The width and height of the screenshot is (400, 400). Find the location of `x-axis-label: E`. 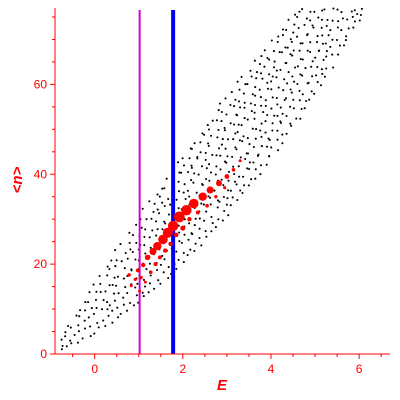

x-axis-label: E is located at coordinates (222, 385).